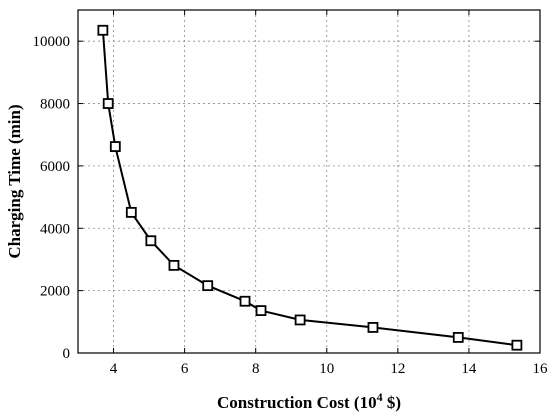  I want to click on y-tick-label: 6000, so click(55, 167).